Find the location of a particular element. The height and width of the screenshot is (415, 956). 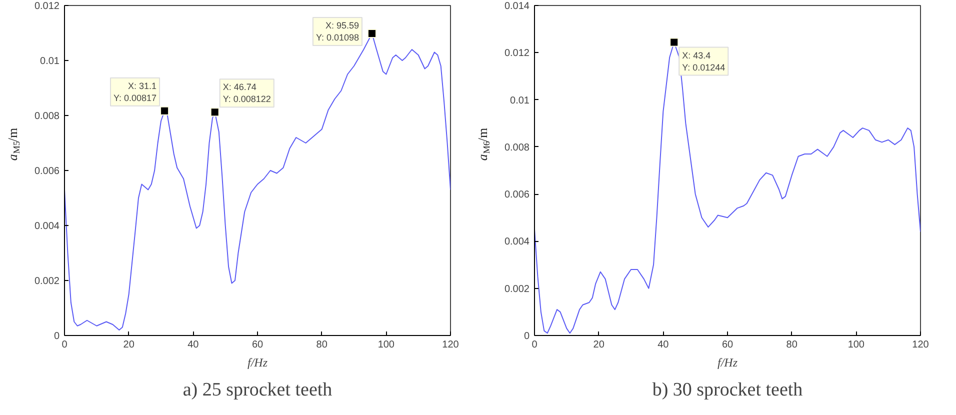

annotation: X: 46.74 Y: 0.008122 is located at coordinates (246, 93).